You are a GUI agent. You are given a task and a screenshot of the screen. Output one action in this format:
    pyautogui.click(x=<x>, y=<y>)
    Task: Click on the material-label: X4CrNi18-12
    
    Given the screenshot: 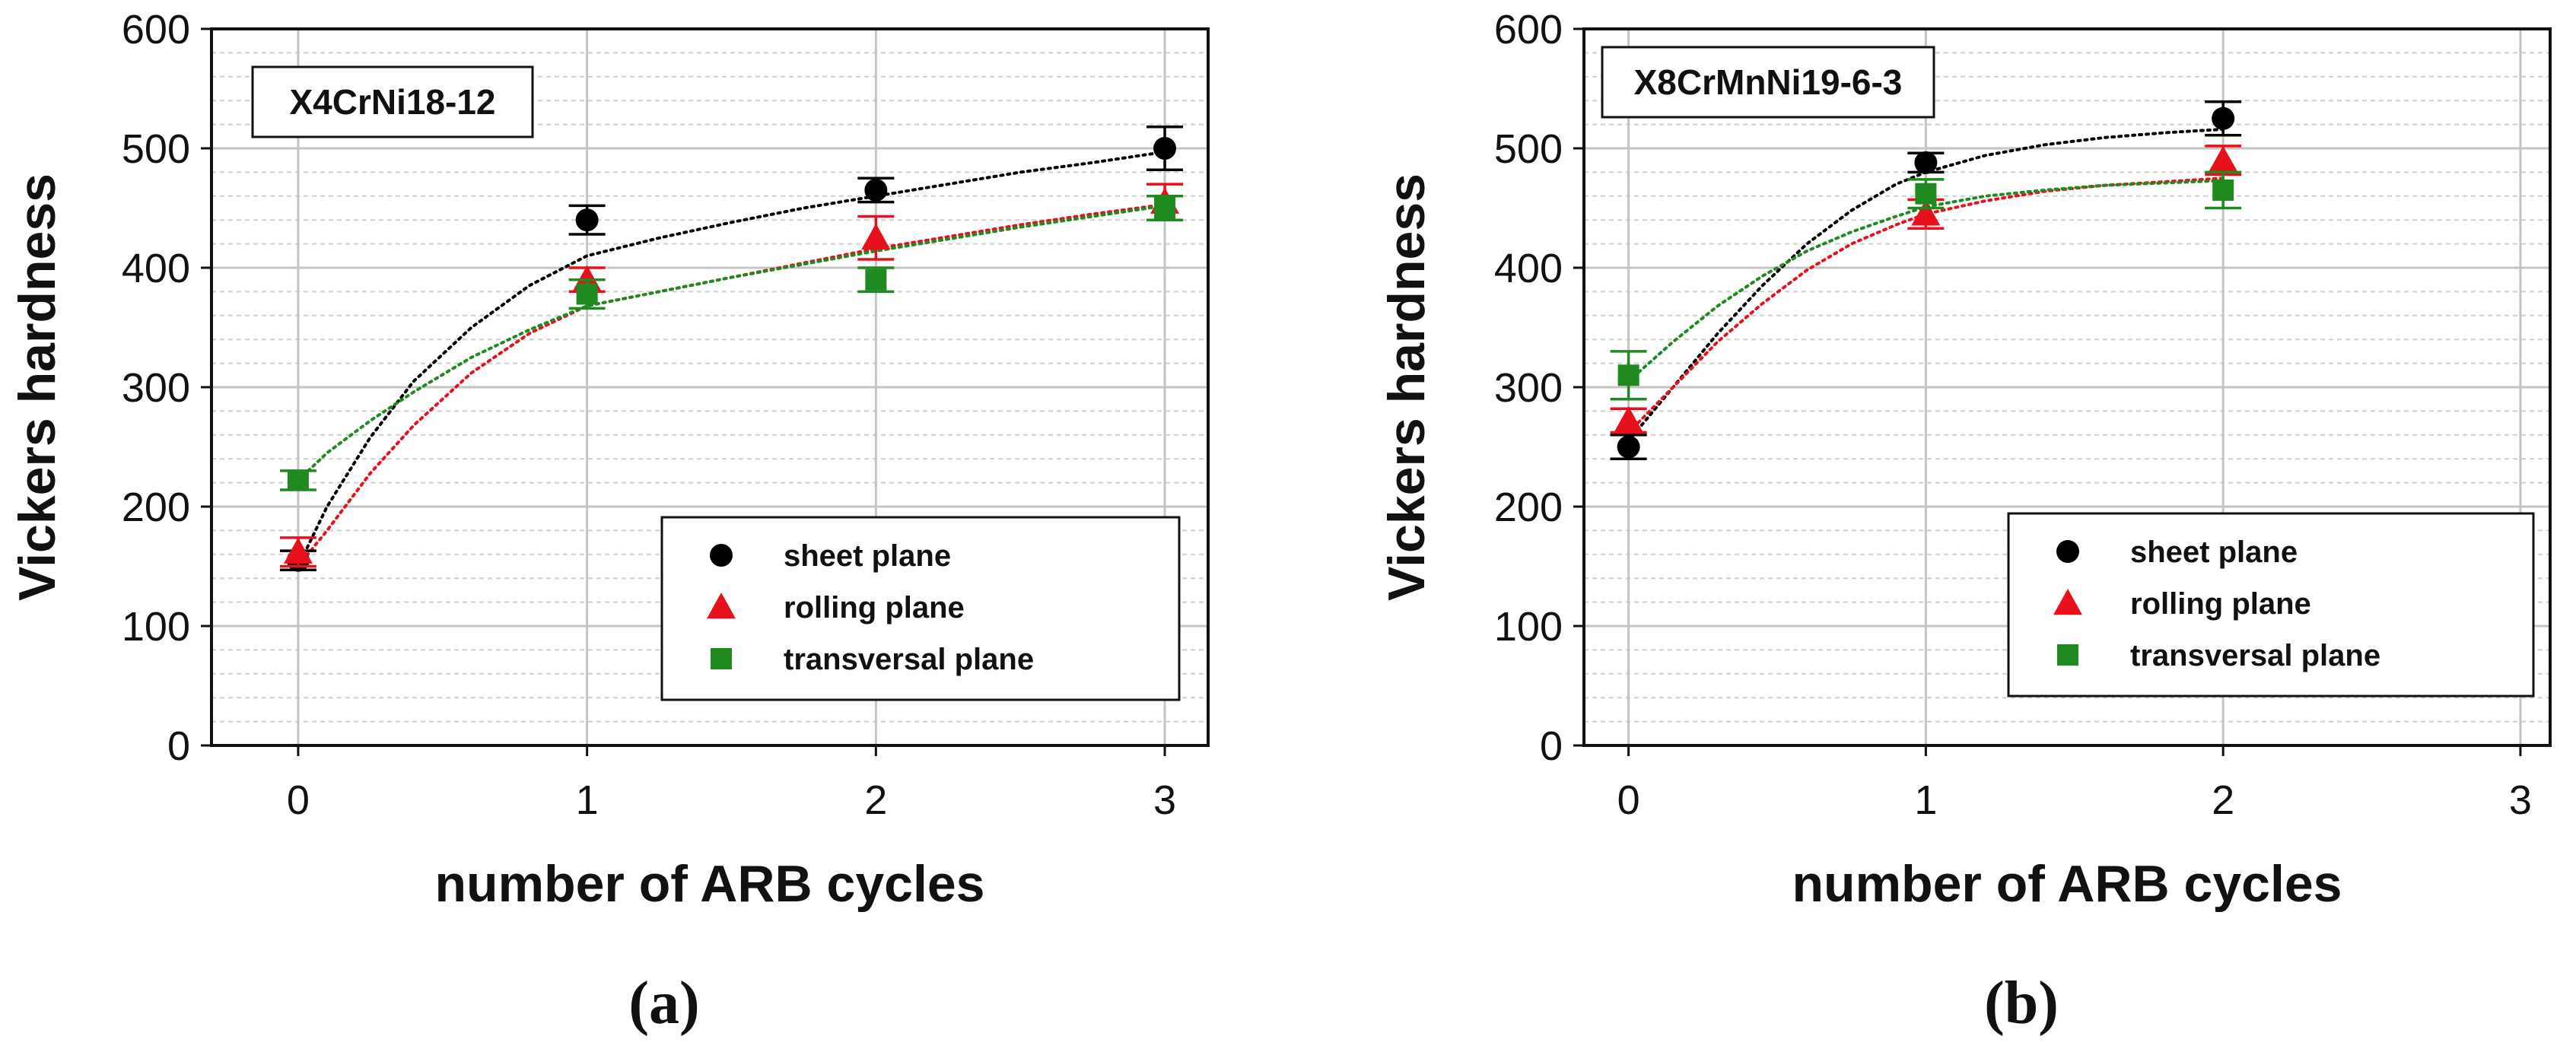 What is the action you would take?
    pyautogui.click(x=392, y=102)
    